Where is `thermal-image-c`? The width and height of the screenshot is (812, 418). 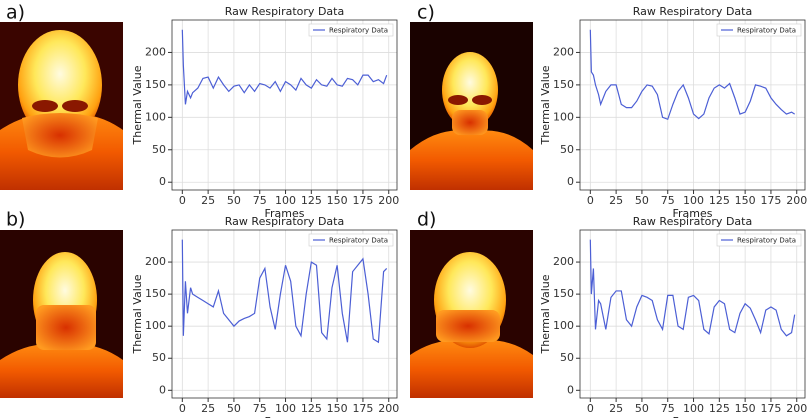
thermal-image-c is located at coordinates (471, 106).